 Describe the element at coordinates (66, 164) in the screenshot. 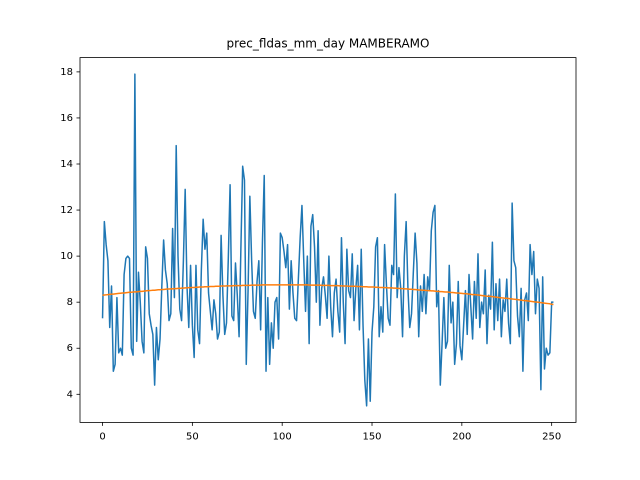

I see `y-tick-label: 14` at that location.